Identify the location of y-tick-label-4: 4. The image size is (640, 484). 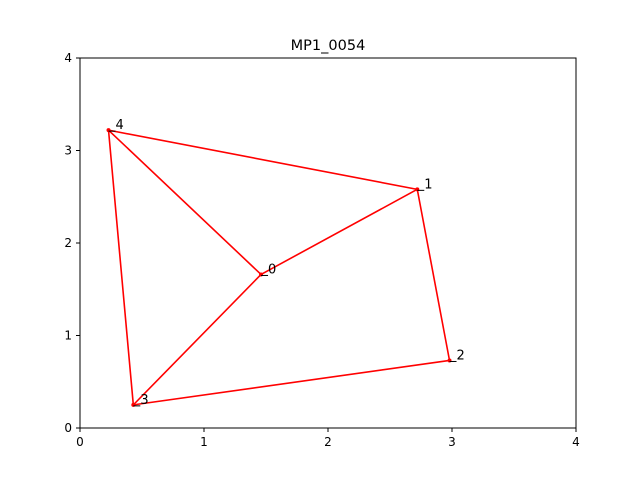
(68, 58).